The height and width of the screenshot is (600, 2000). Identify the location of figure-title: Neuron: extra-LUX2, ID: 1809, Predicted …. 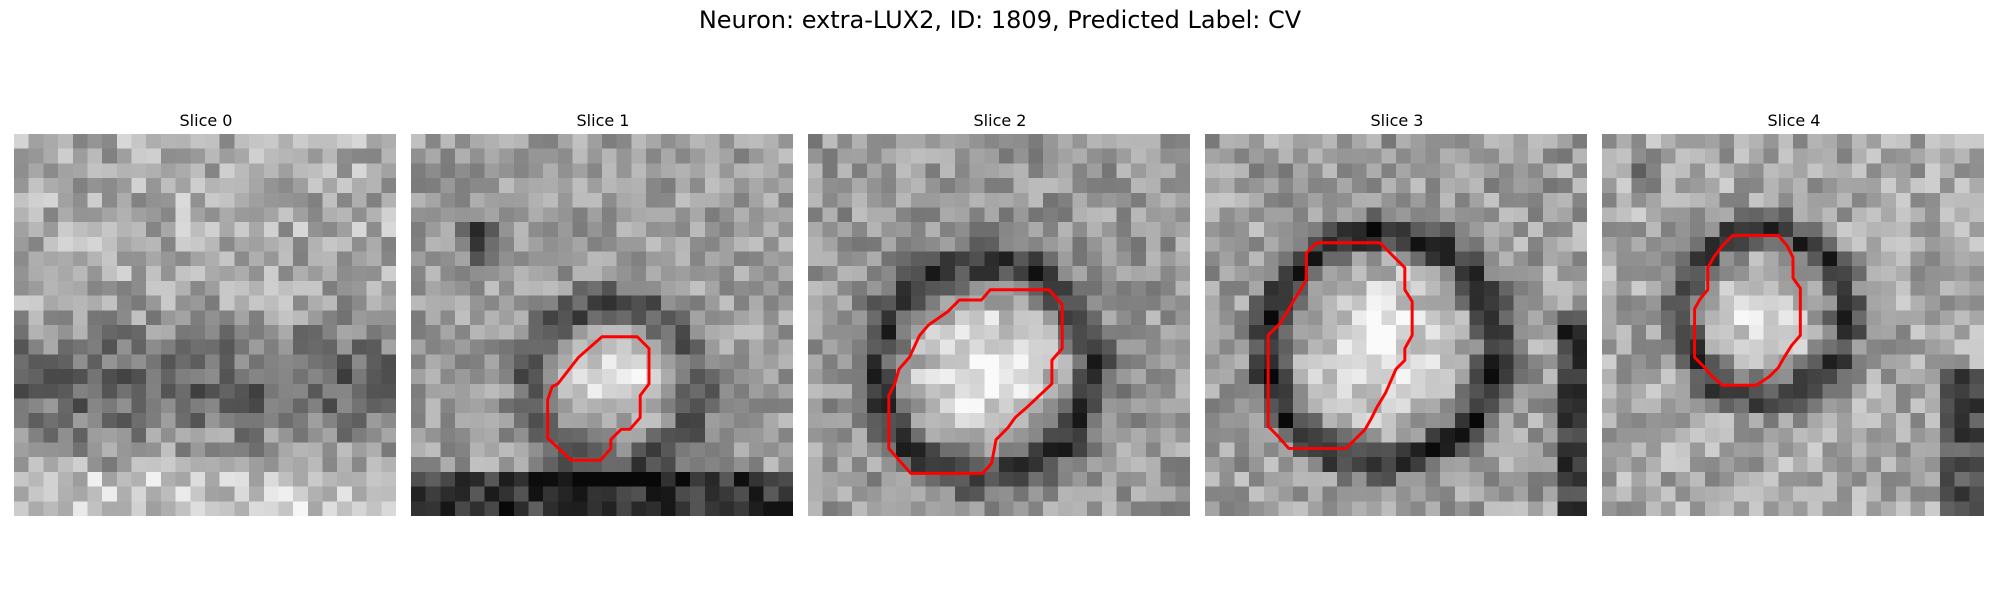
(1000, 20).